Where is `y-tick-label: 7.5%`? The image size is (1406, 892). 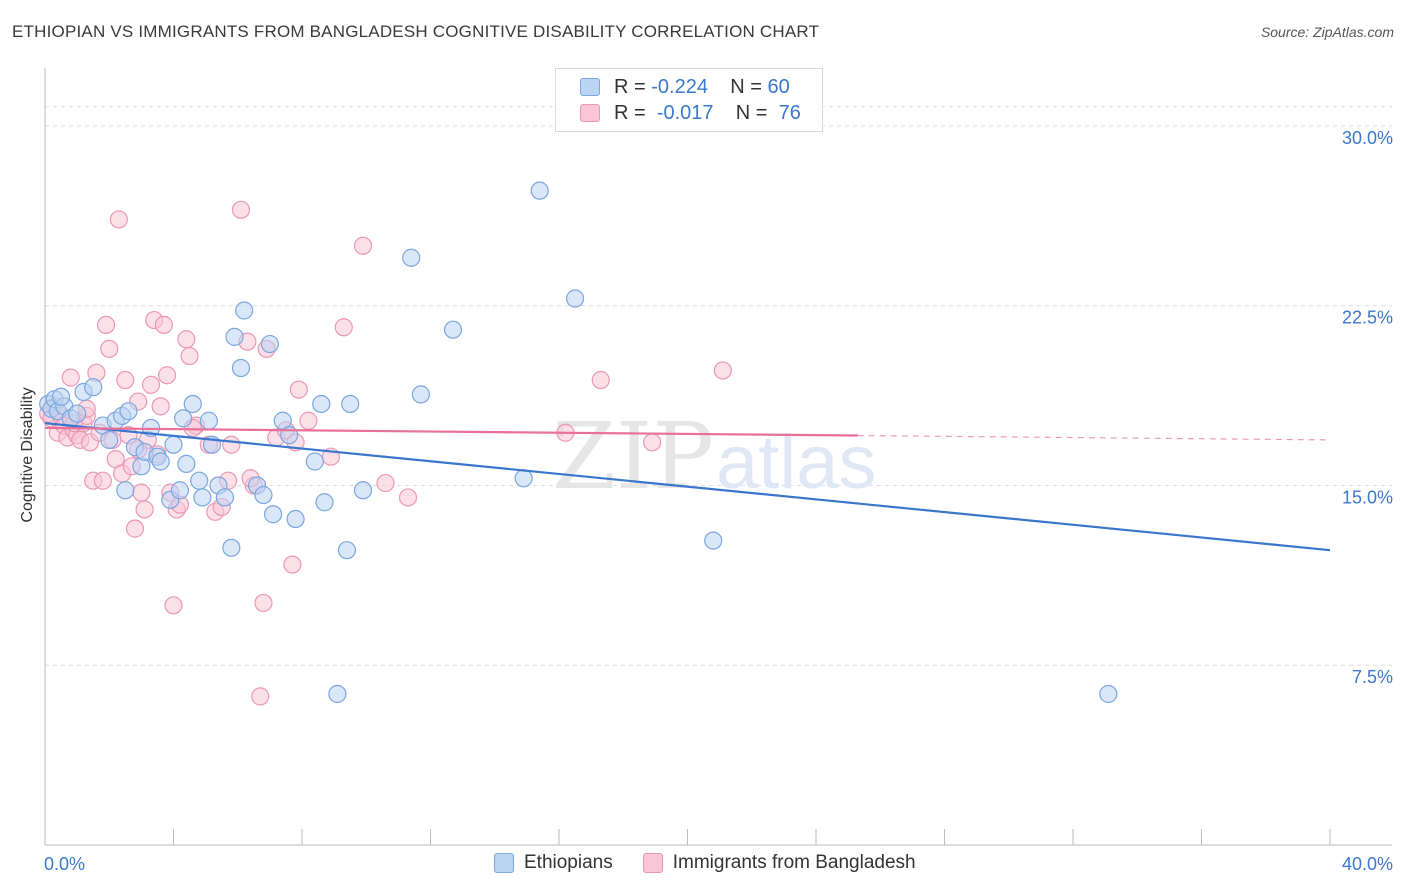 y-tick-label: 7.5% is located at coordinates (1372, 677).